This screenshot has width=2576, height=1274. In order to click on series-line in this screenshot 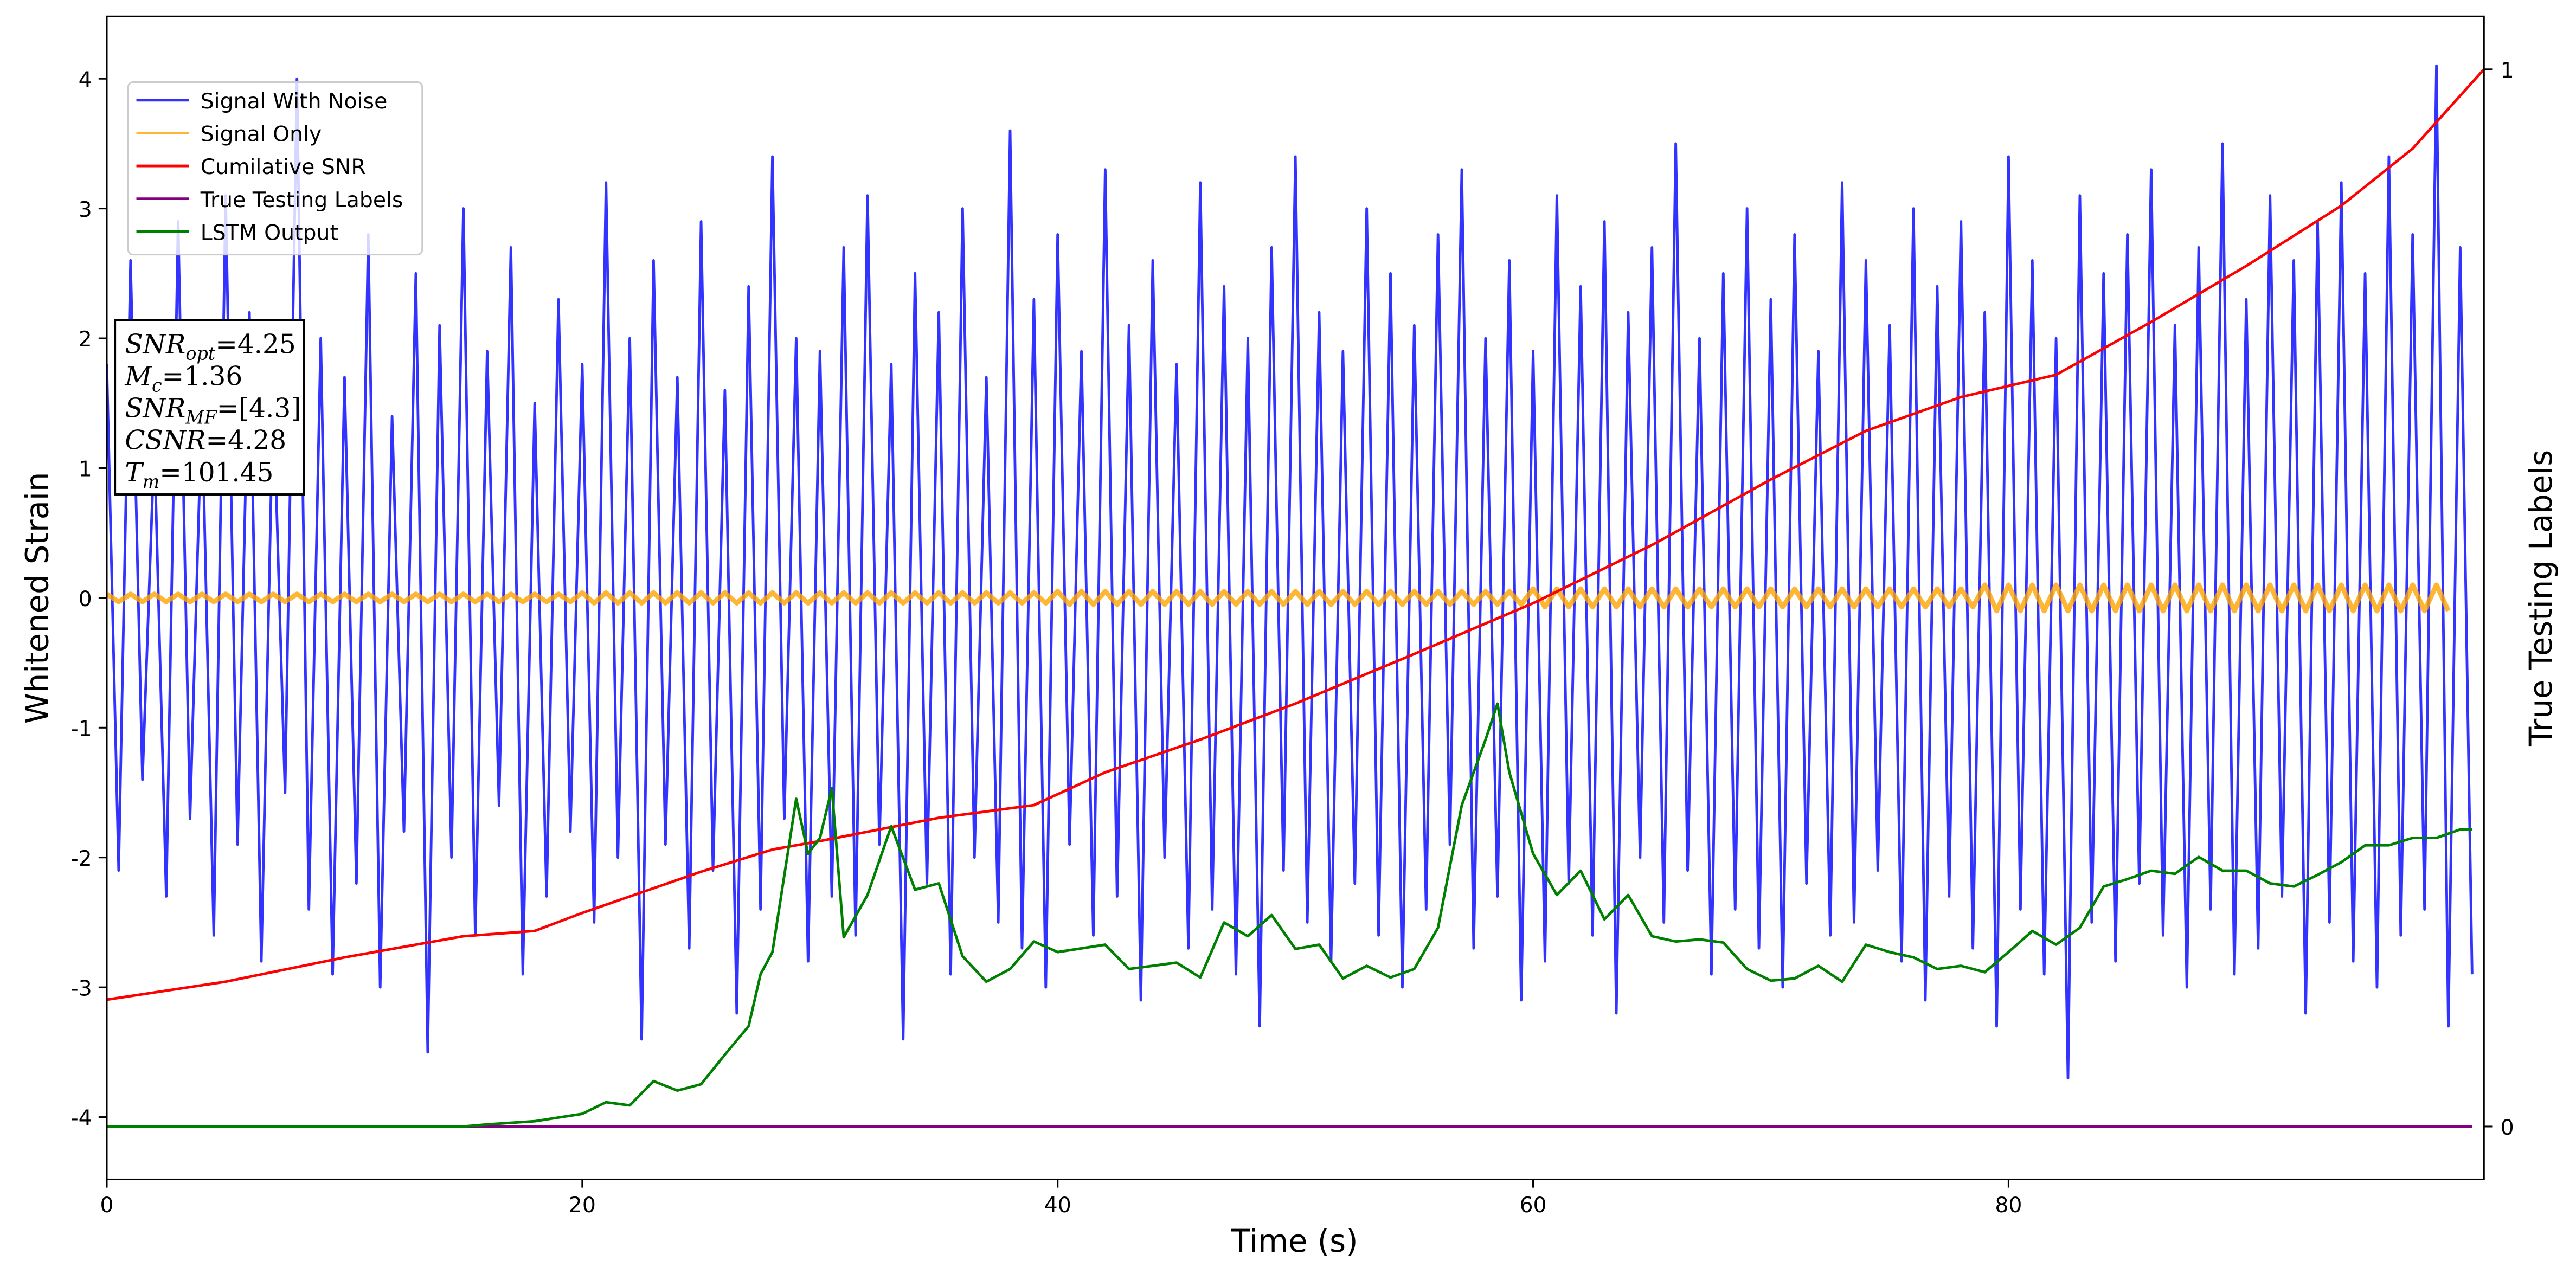, I will do `click(1278, 598)`.